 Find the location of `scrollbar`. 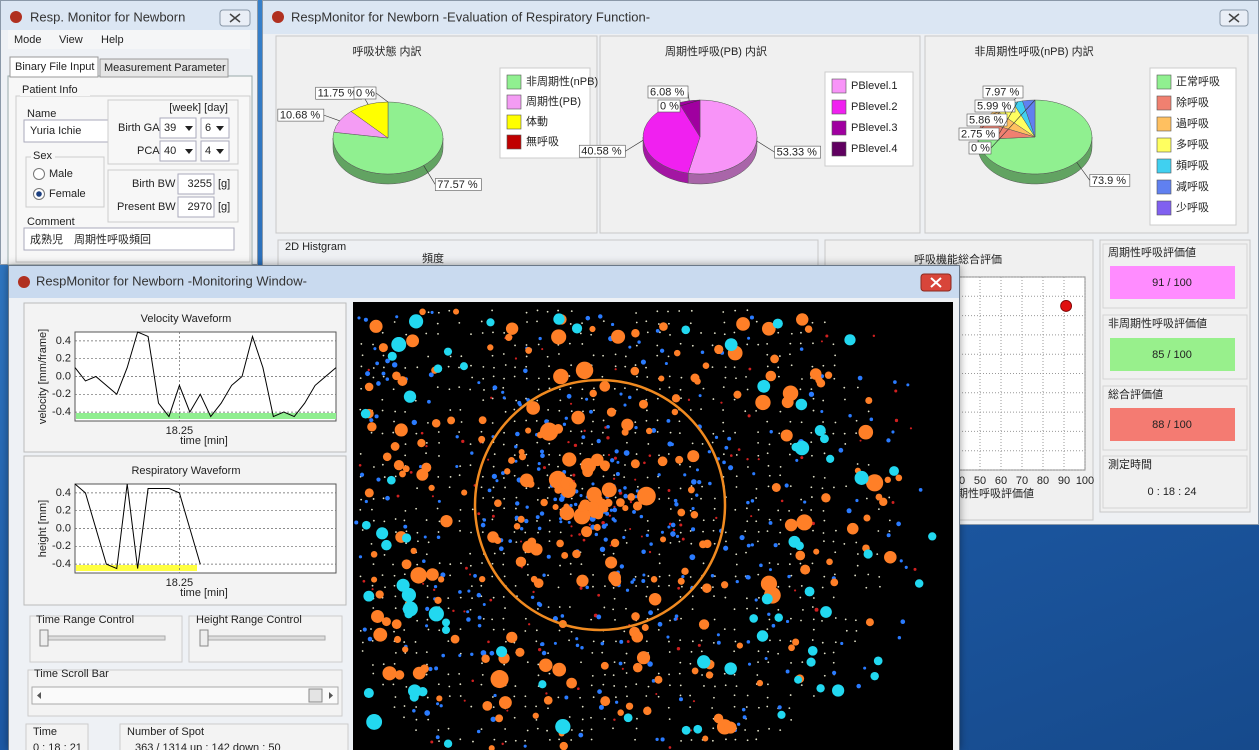

scrollbar is located at coordinates (185, 695).